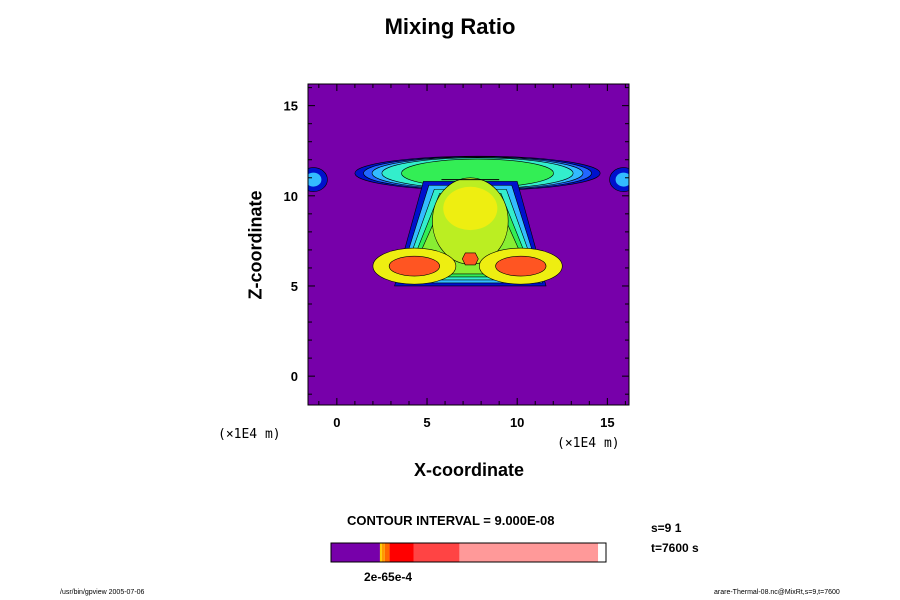 This screenshot has height=600, width=900. What do you see at coordinates (388, 577) in the screenshot?
I see `colorbar-label: 2e-65e-4` at bounding box center [388, 577].